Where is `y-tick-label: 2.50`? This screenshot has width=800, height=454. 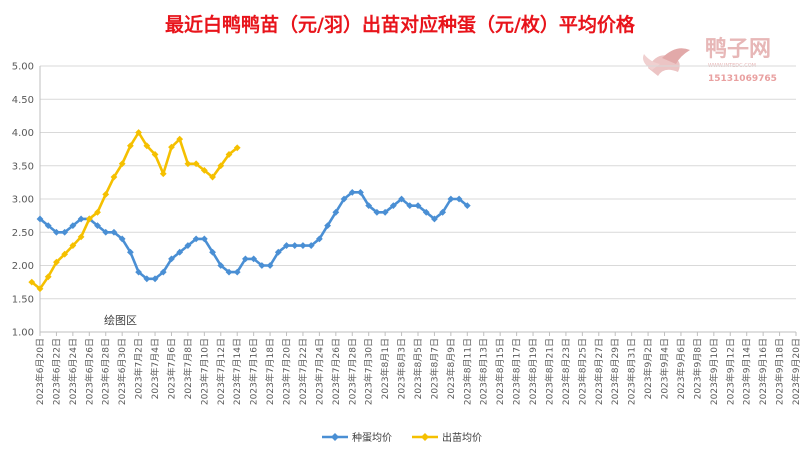
y-tick-label: 2.50 is located at coordinates (23, 233).